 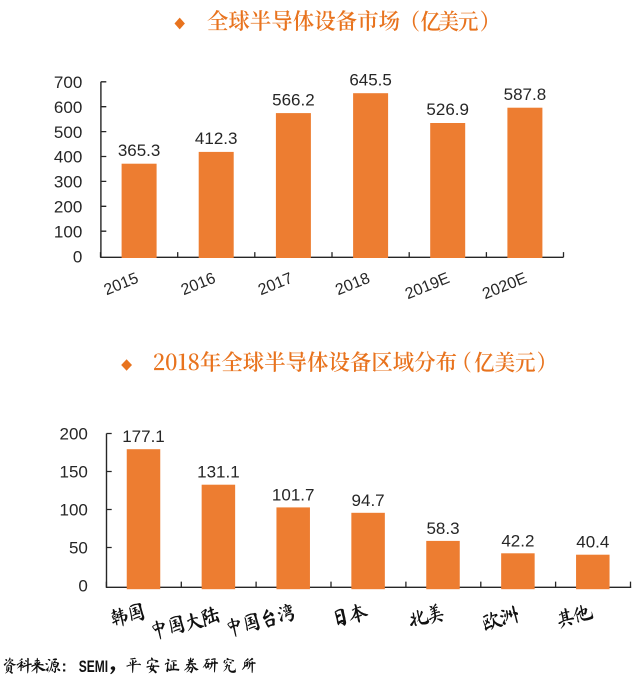 I want to click on svg-text: 40.4, so click(x=592, y=542).